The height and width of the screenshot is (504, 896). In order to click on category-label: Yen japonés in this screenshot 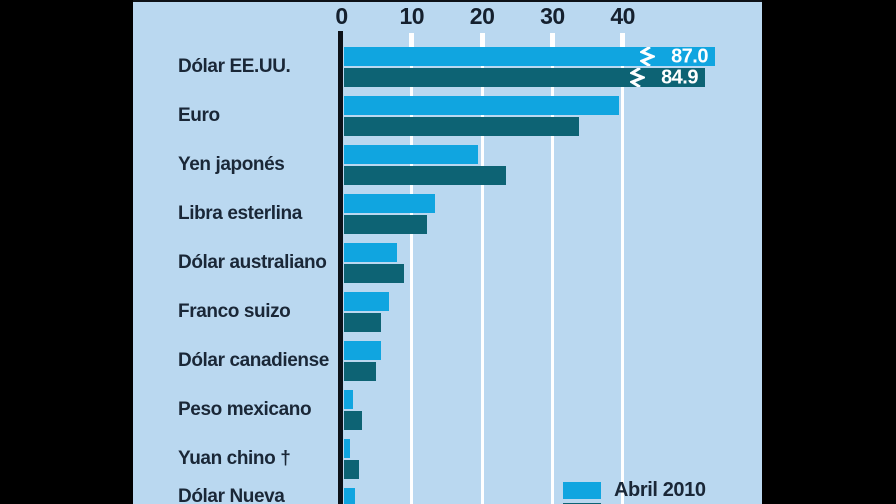, I will do `click(231, 164)`.